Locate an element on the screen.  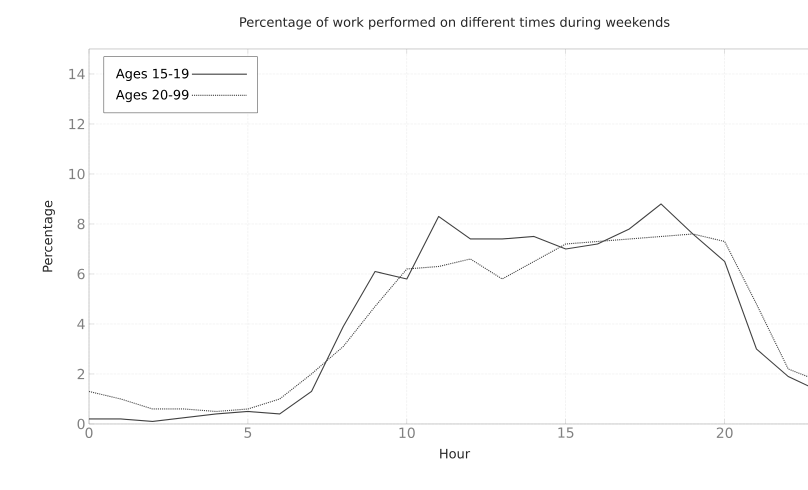
y-axis-title: Percentage is located at coordinates (48, 236).